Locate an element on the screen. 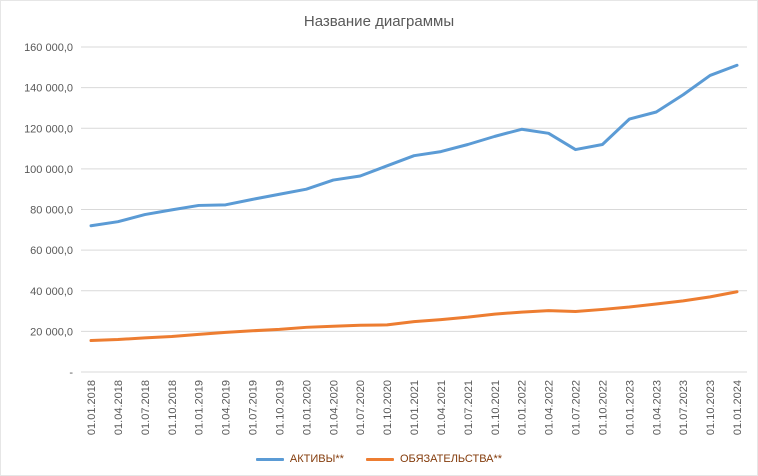  x-tick-label: 01.04.2019 is located at coordinates (227, 407).